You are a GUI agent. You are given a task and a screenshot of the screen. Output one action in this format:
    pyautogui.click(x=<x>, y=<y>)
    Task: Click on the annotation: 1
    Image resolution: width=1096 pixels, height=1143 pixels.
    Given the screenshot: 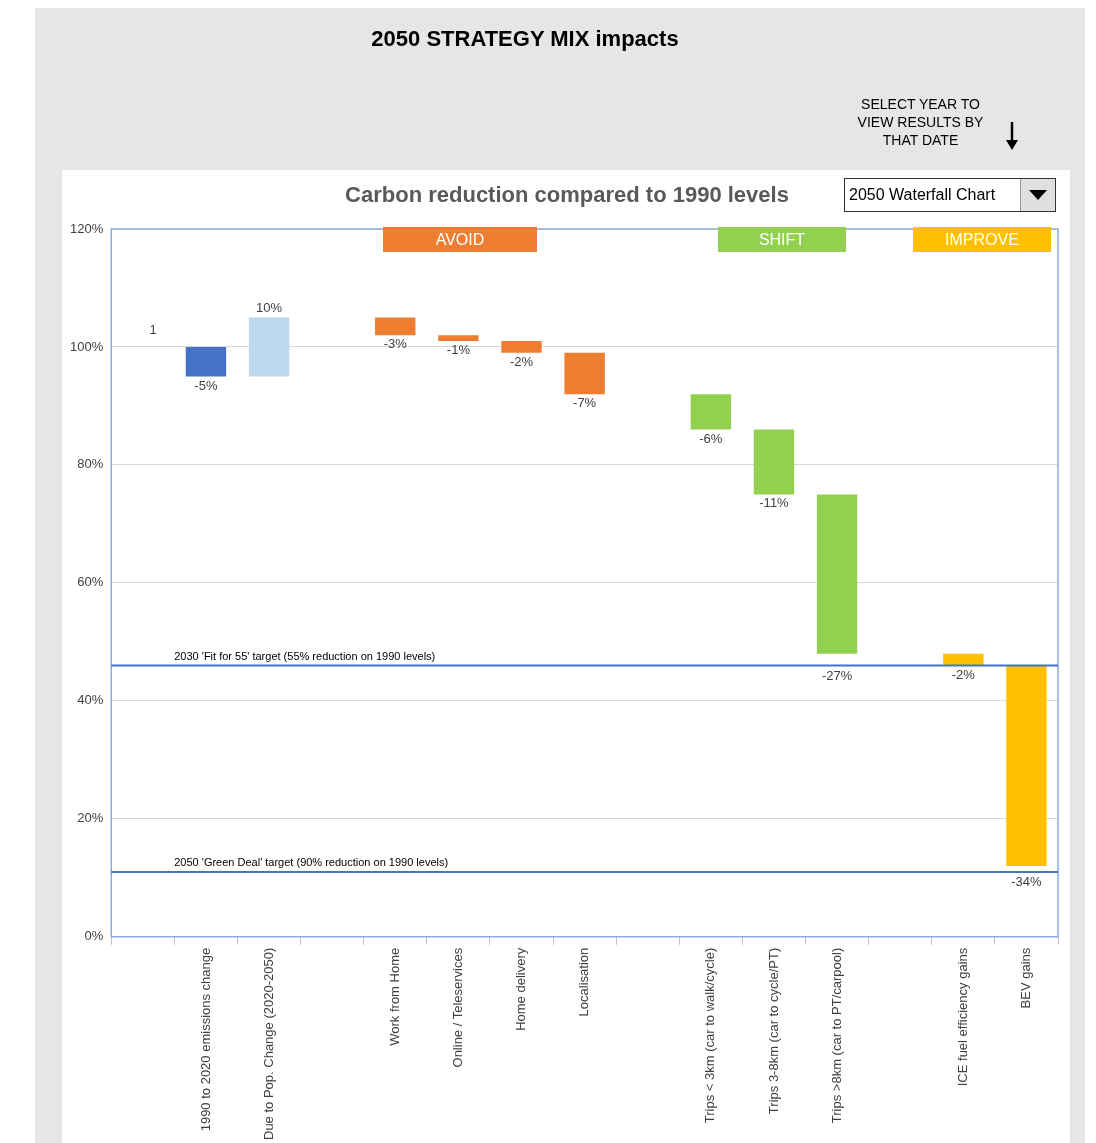 What is the action you would take?
    pyautogui.click(x=153, y=329)
    